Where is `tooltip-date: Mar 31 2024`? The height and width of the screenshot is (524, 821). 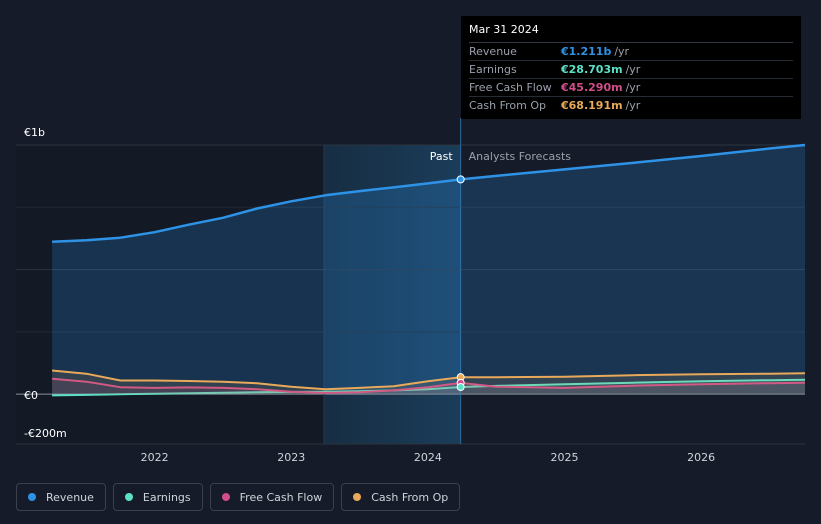 tooltip-date: Mar 31 2024 is located at coordinates (631, 33).